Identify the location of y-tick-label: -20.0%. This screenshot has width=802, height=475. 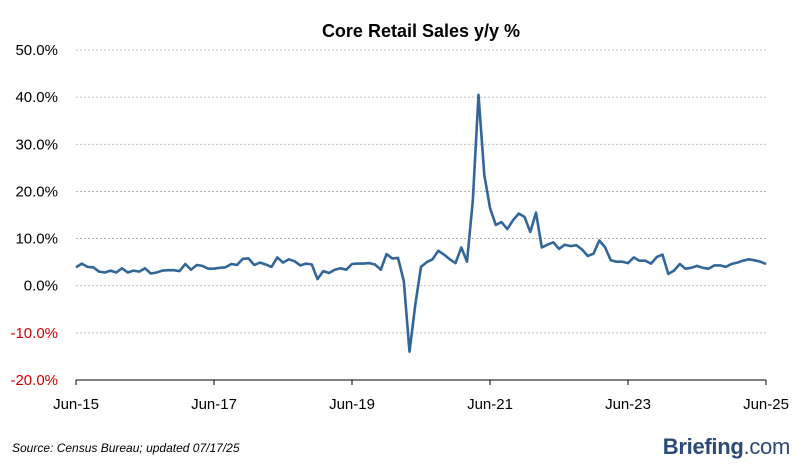
(34, 380).